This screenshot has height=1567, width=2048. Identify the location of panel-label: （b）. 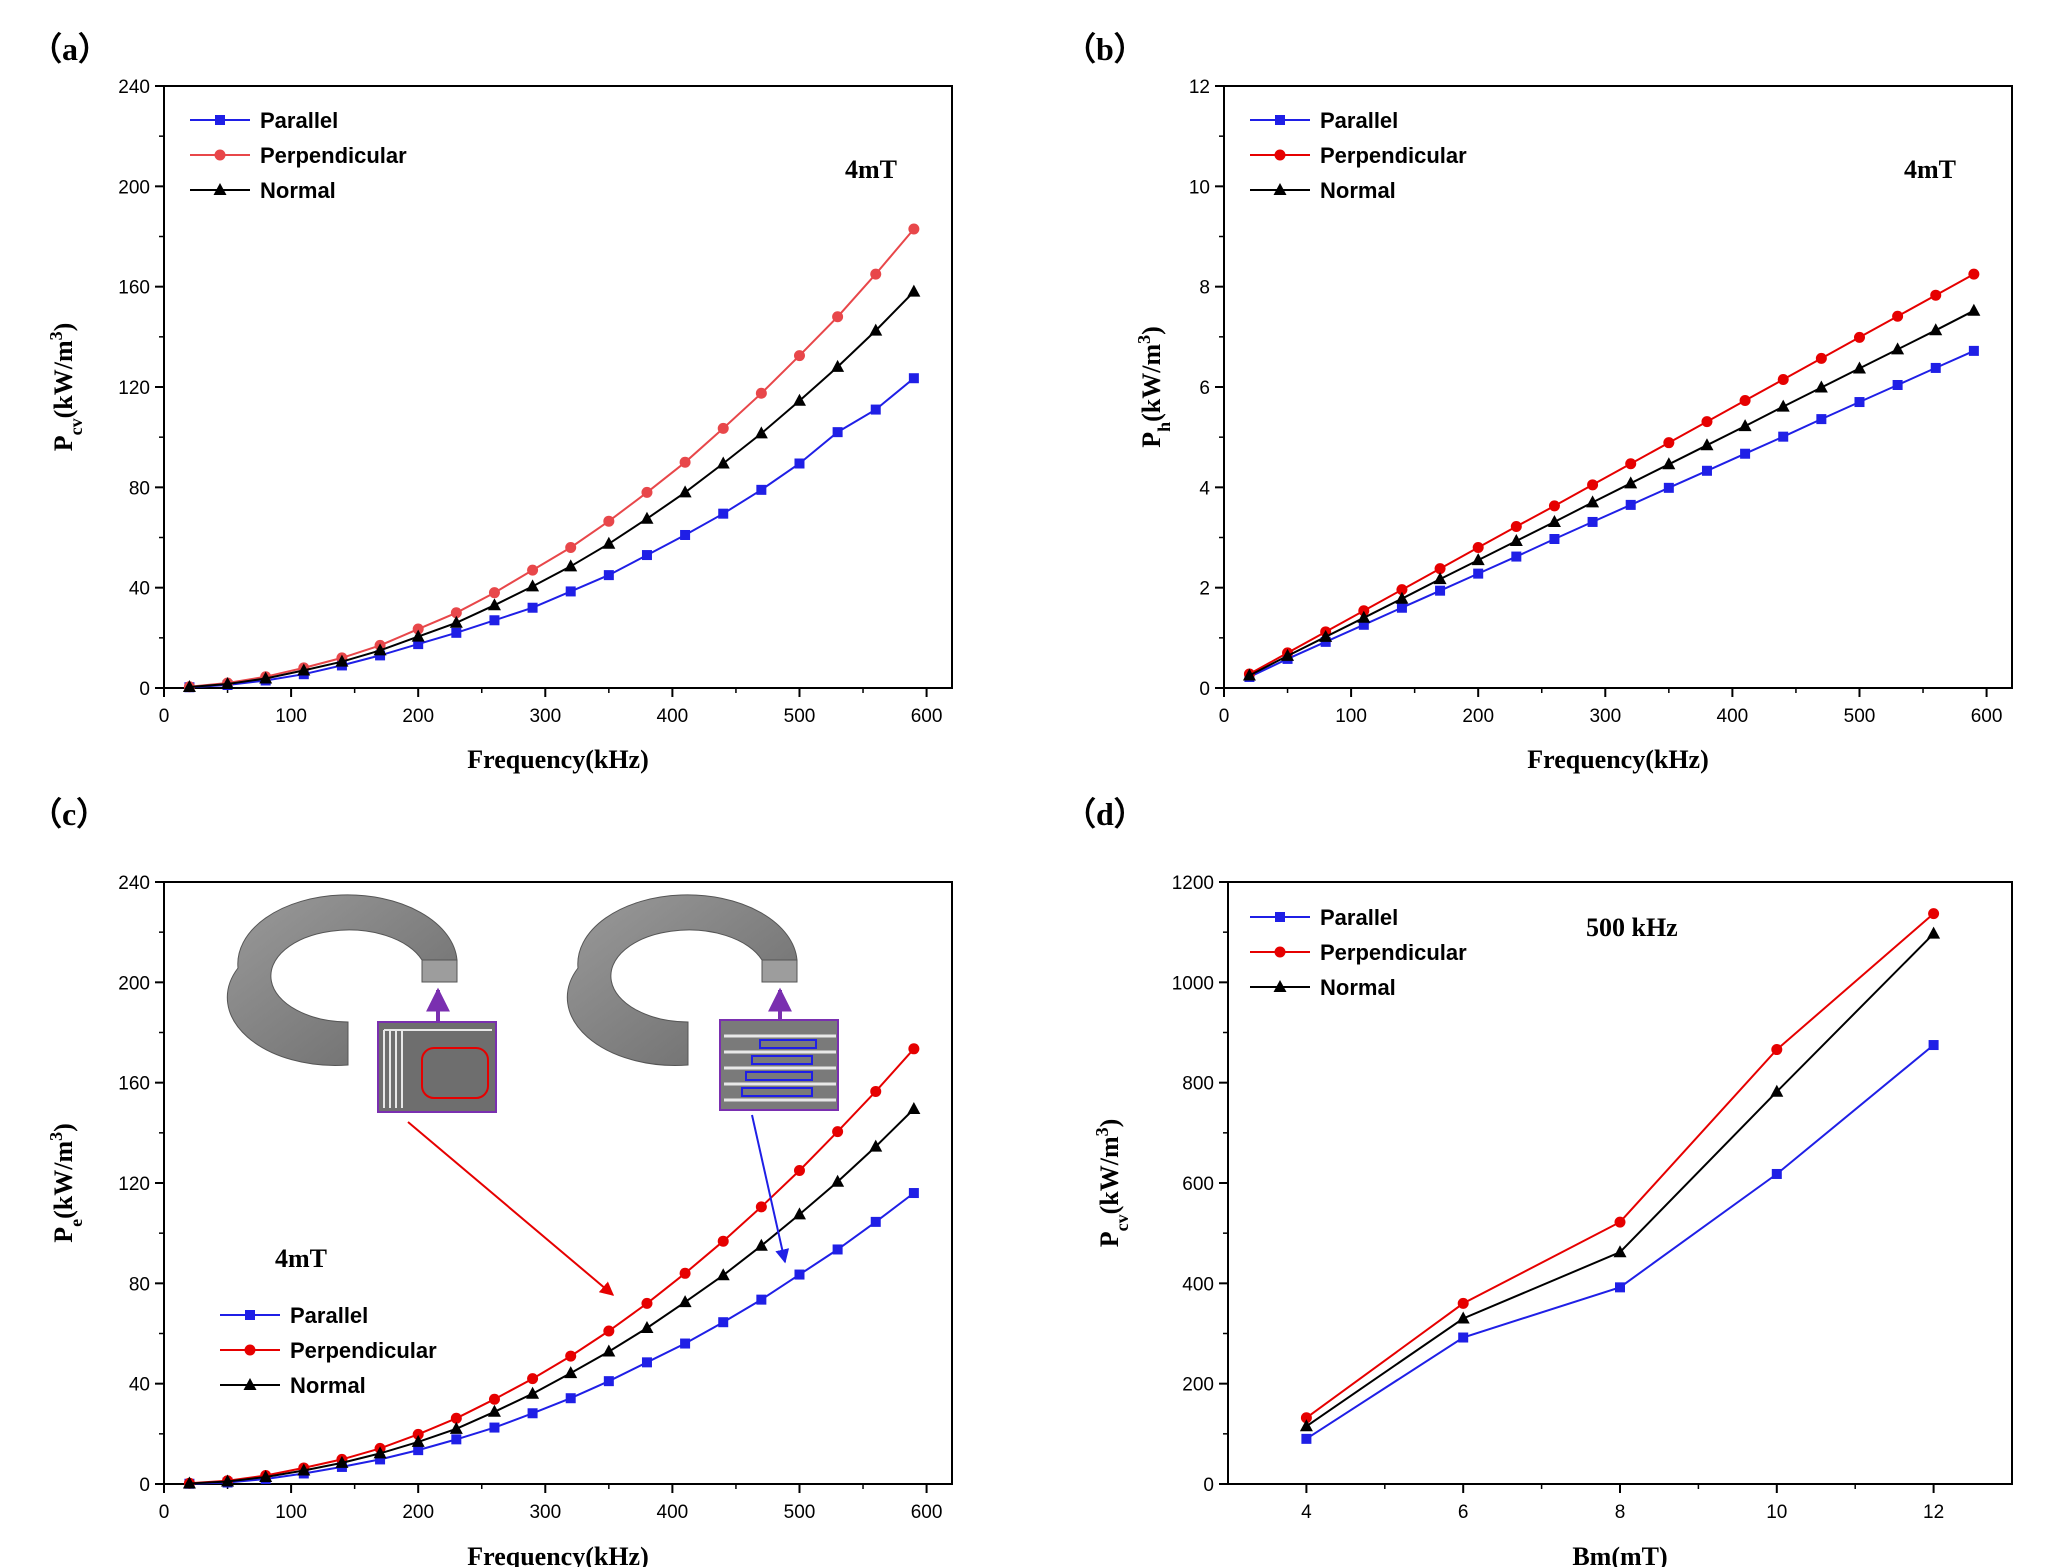
(1105, 49).